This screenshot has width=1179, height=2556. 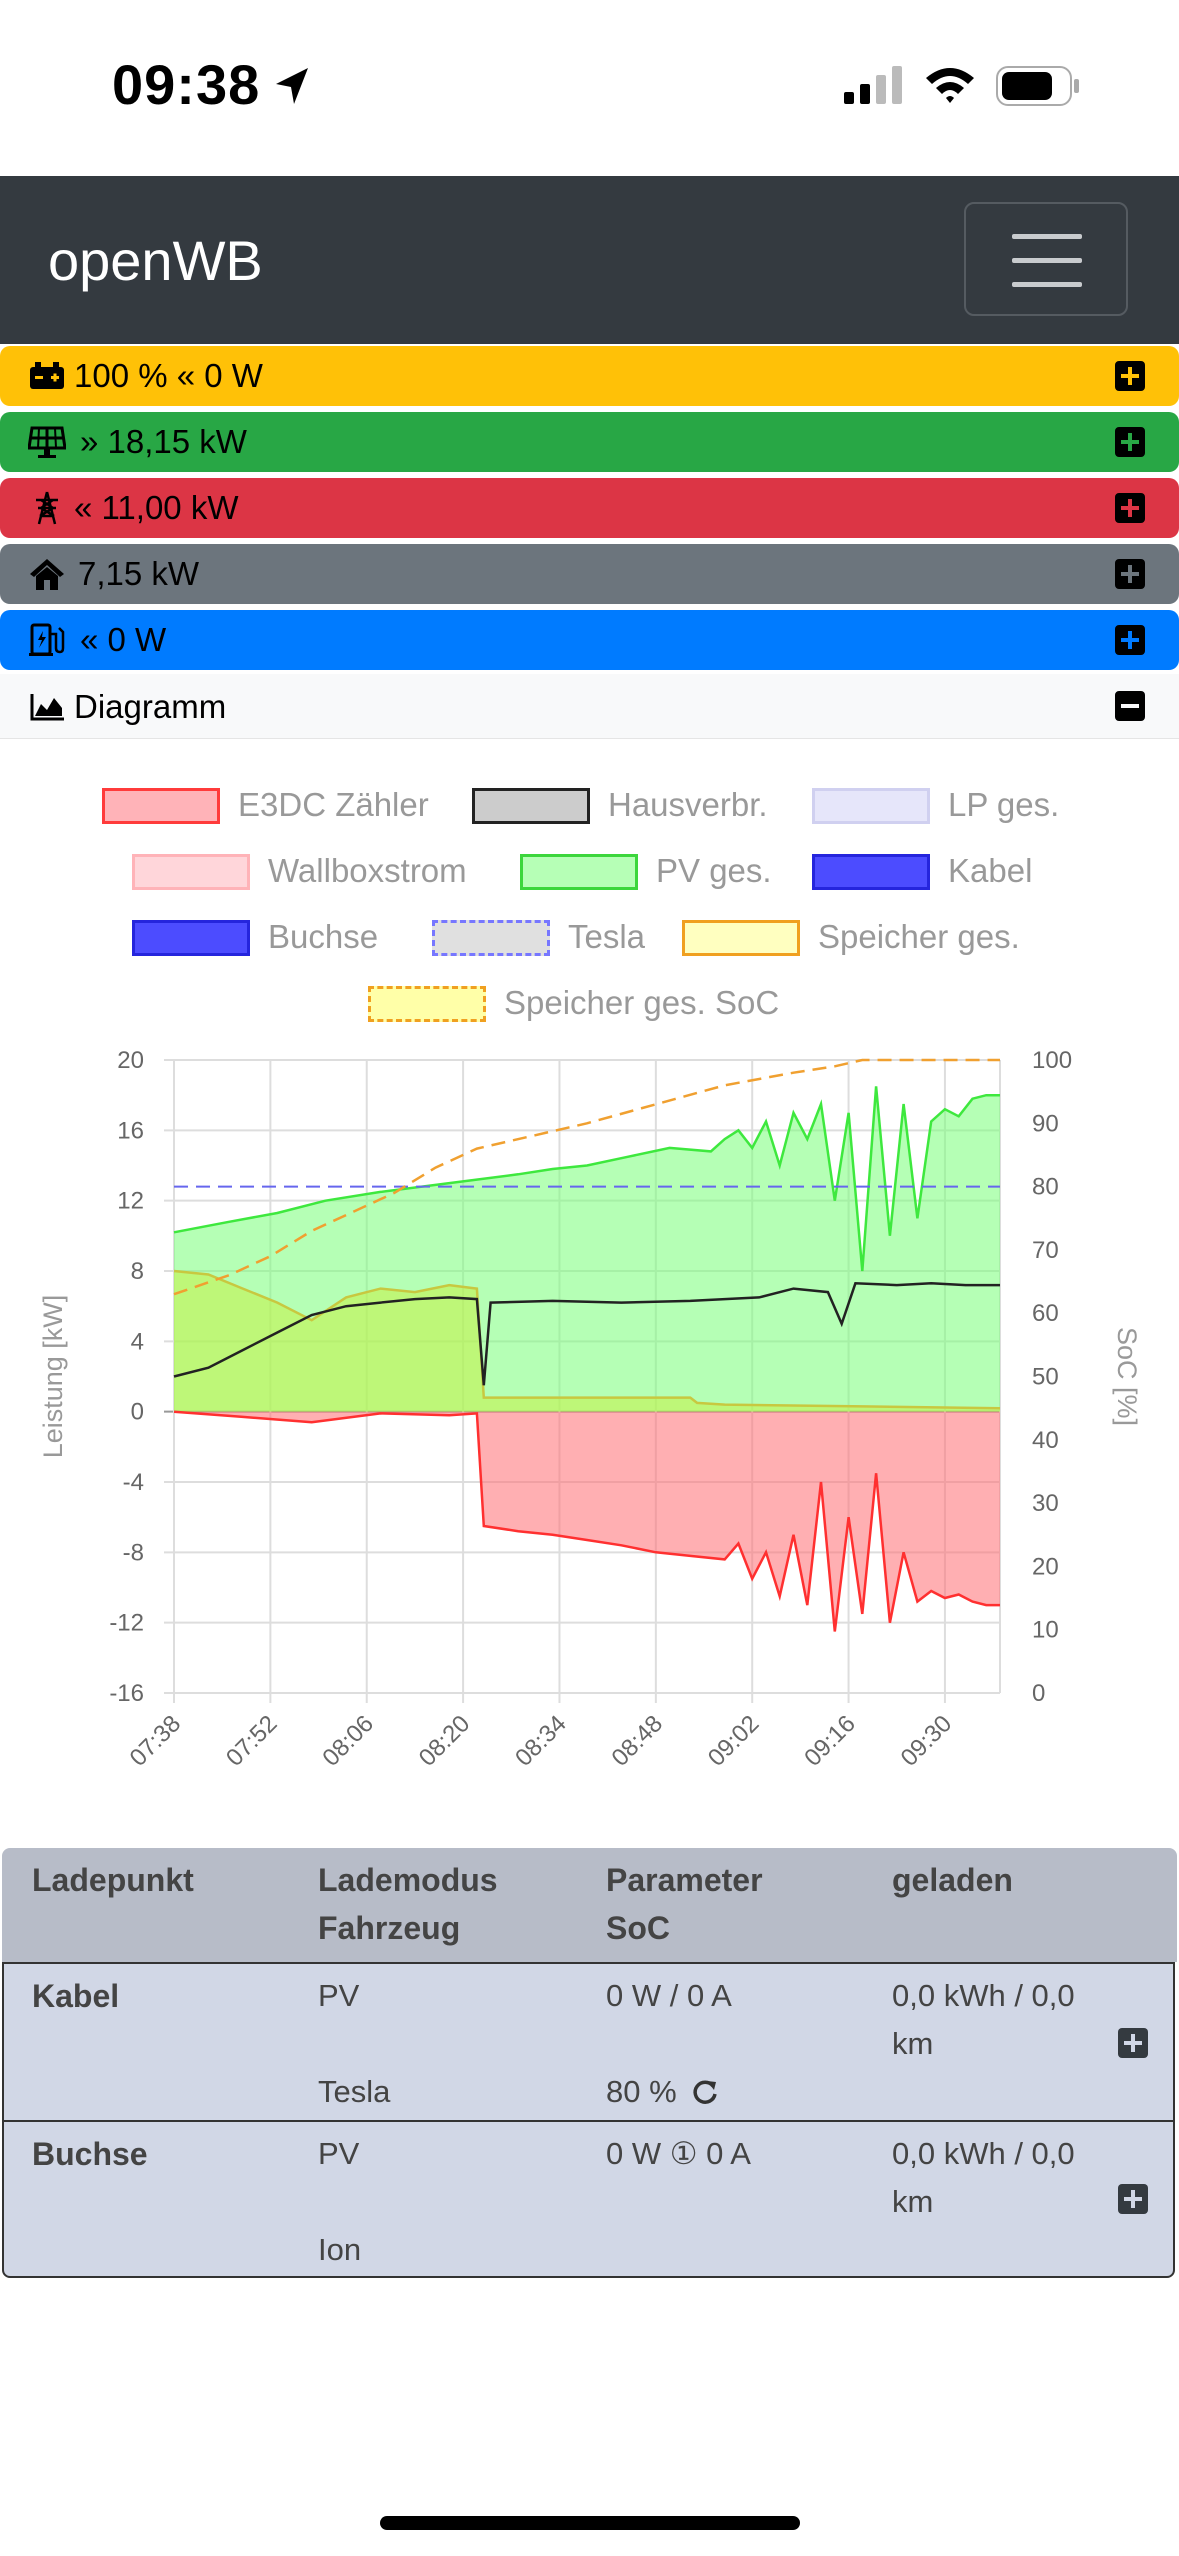 I want to click on header-lademodus: Lademodus Fahrzeug, so click(x=408, y=1904).